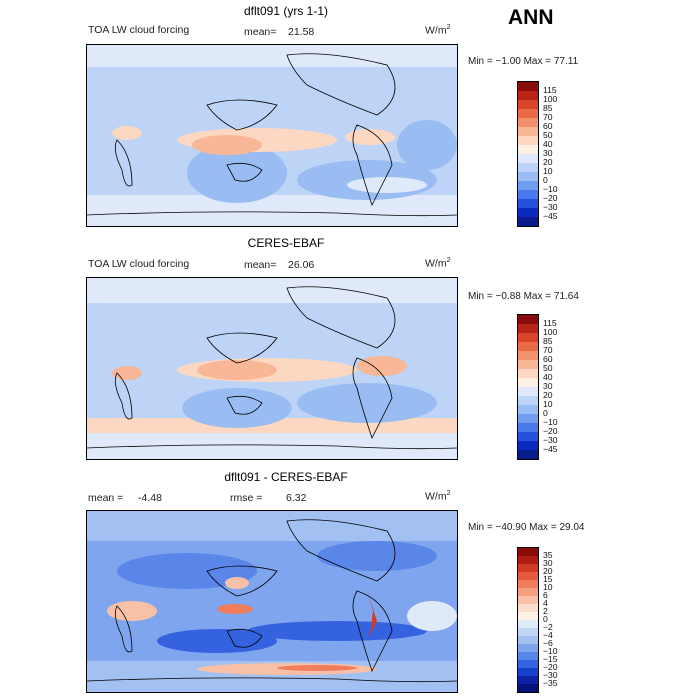 Image resolution: width=700 pixels, height=700 pixels. What do you see at coordinates (548, 555) in the screenshot?
I see `colorbar-tick-label: 35` at bounding box center [548, 555].